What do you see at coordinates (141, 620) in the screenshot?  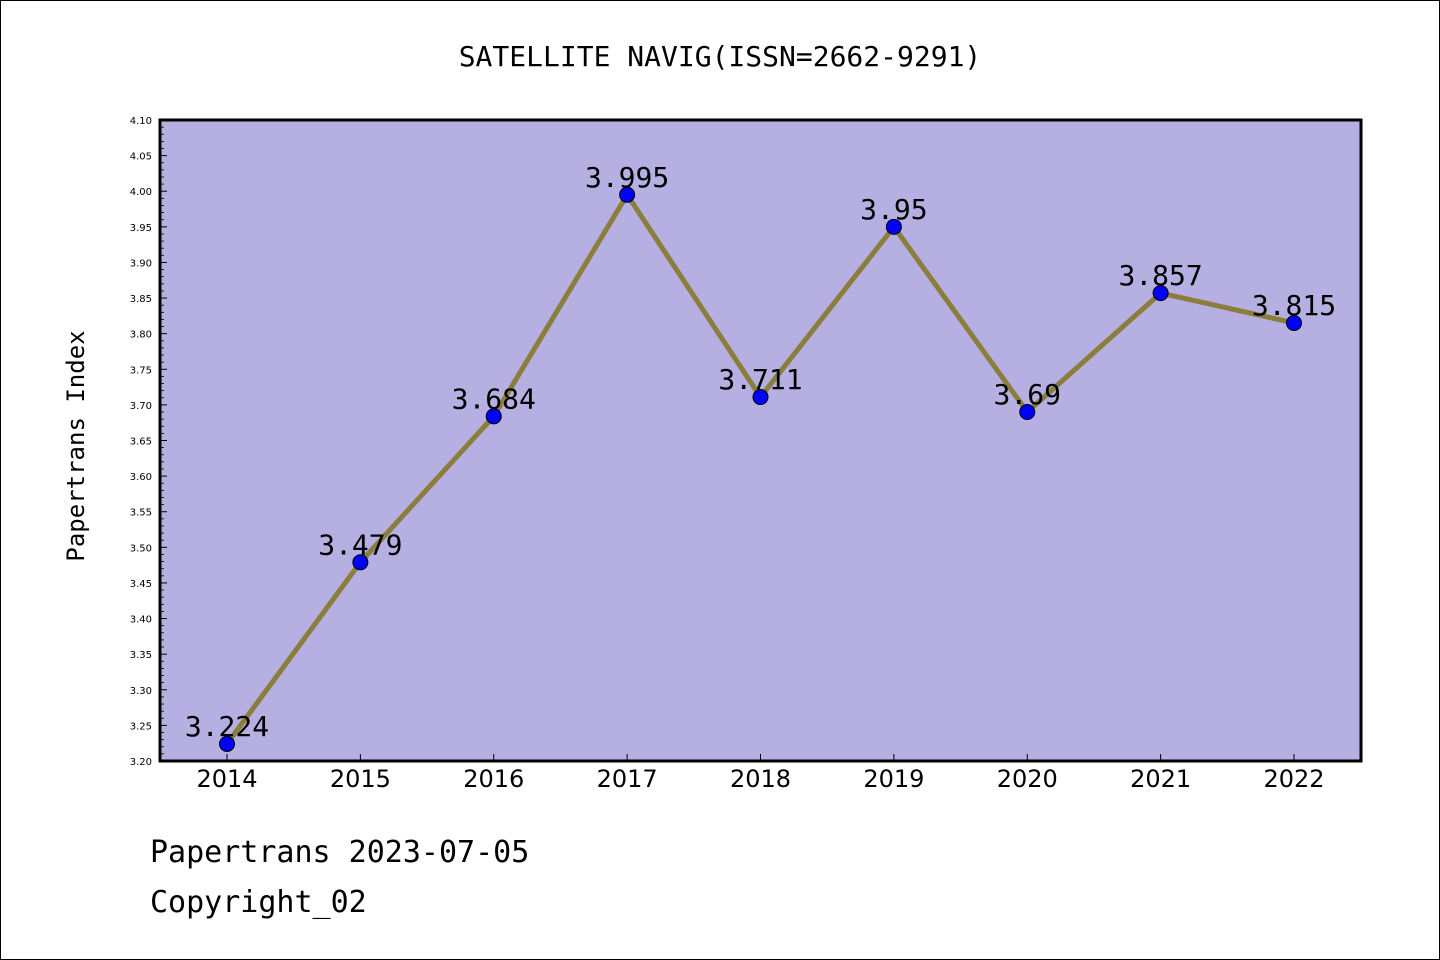 I see `y-tick-label: 3.40` at bounding box center [141, 620].